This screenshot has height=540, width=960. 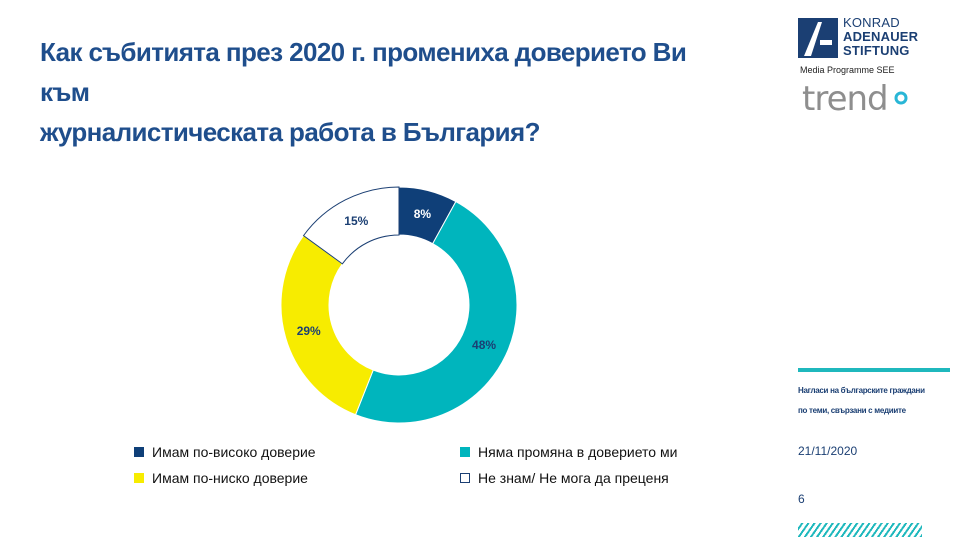 I want to click on legend-label-higher-trust: Имам по-високо доверие, so click(x=234, y=452).